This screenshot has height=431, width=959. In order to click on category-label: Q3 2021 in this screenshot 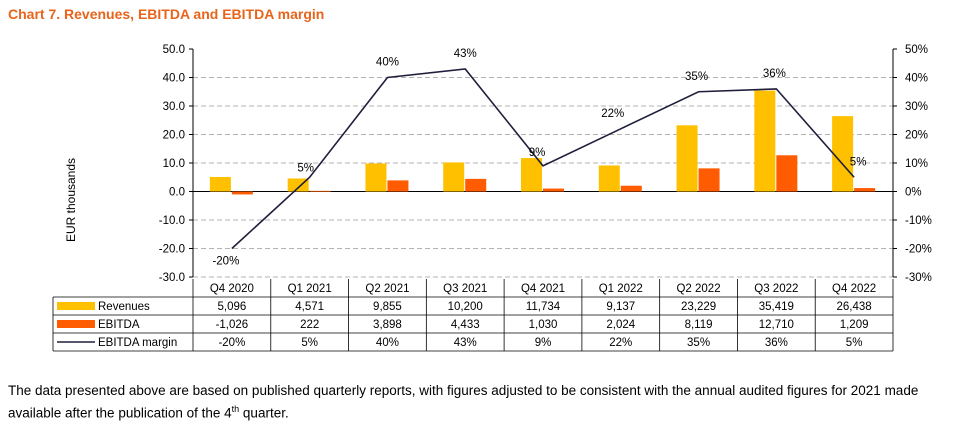, I will do `click(465, 289)`.